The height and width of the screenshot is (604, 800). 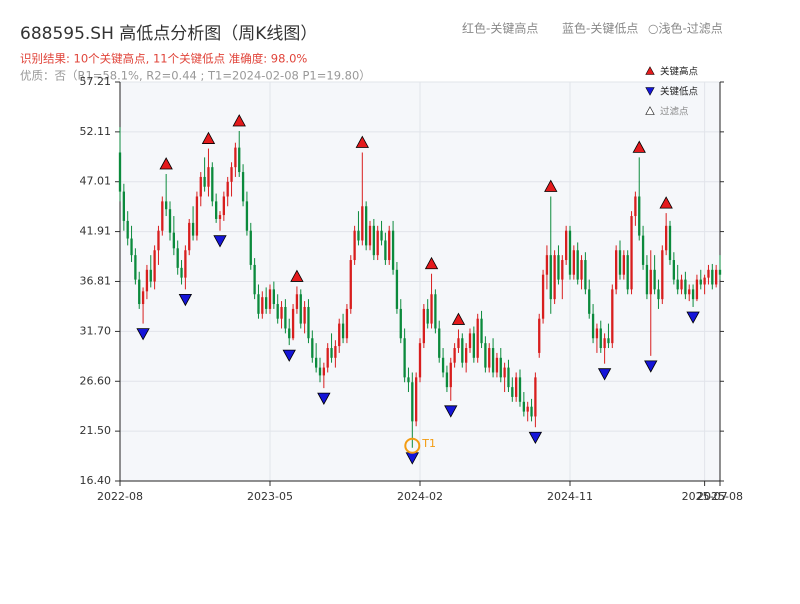 I want to click on y-tick-label: 26.60, so click(x=96, y=380).